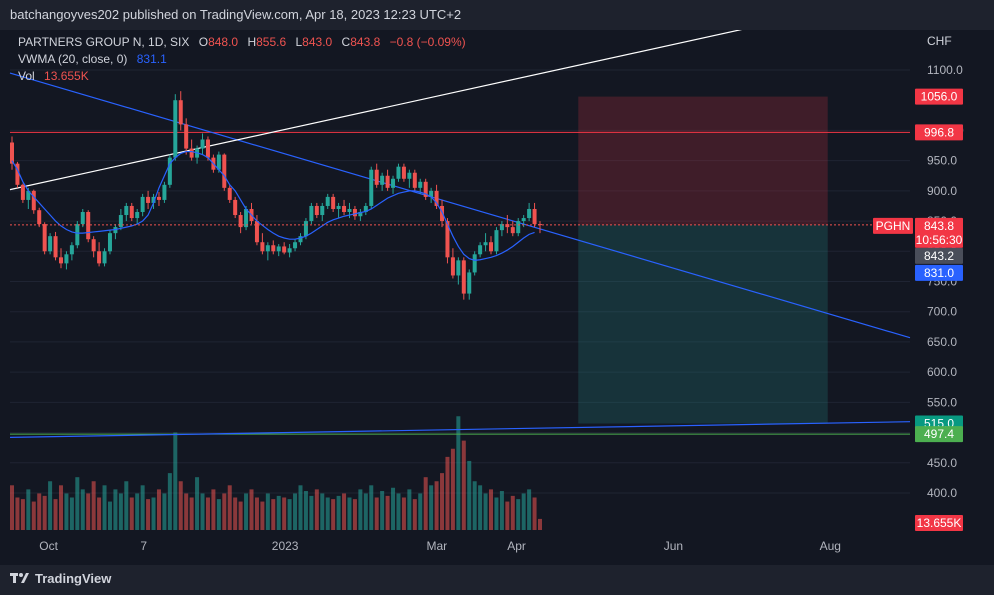 This screenshot has width=994, height=595. Describe the element at coordinates (516, 546) in the screenshot. I see `x-tick-label: Apr` at that location.